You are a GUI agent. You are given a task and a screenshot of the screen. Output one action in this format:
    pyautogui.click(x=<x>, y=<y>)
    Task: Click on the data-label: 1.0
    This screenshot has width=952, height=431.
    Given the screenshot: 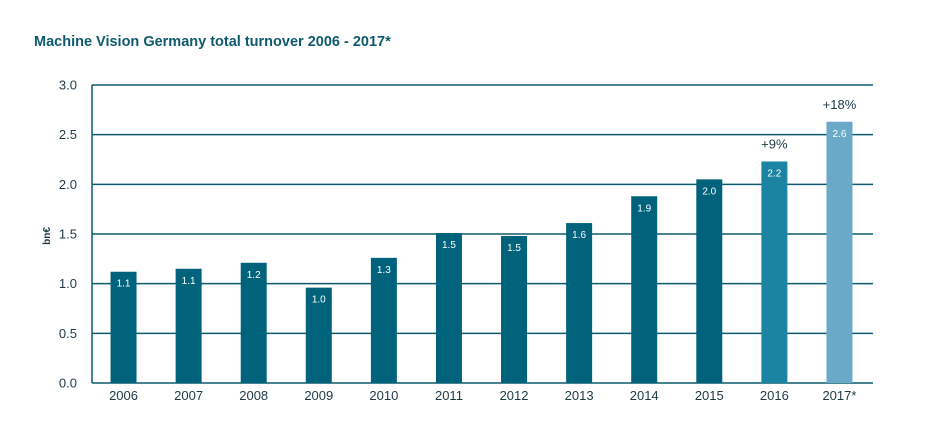 What is the action you would take?
    pyautogui.click(x=319, y=300)
    